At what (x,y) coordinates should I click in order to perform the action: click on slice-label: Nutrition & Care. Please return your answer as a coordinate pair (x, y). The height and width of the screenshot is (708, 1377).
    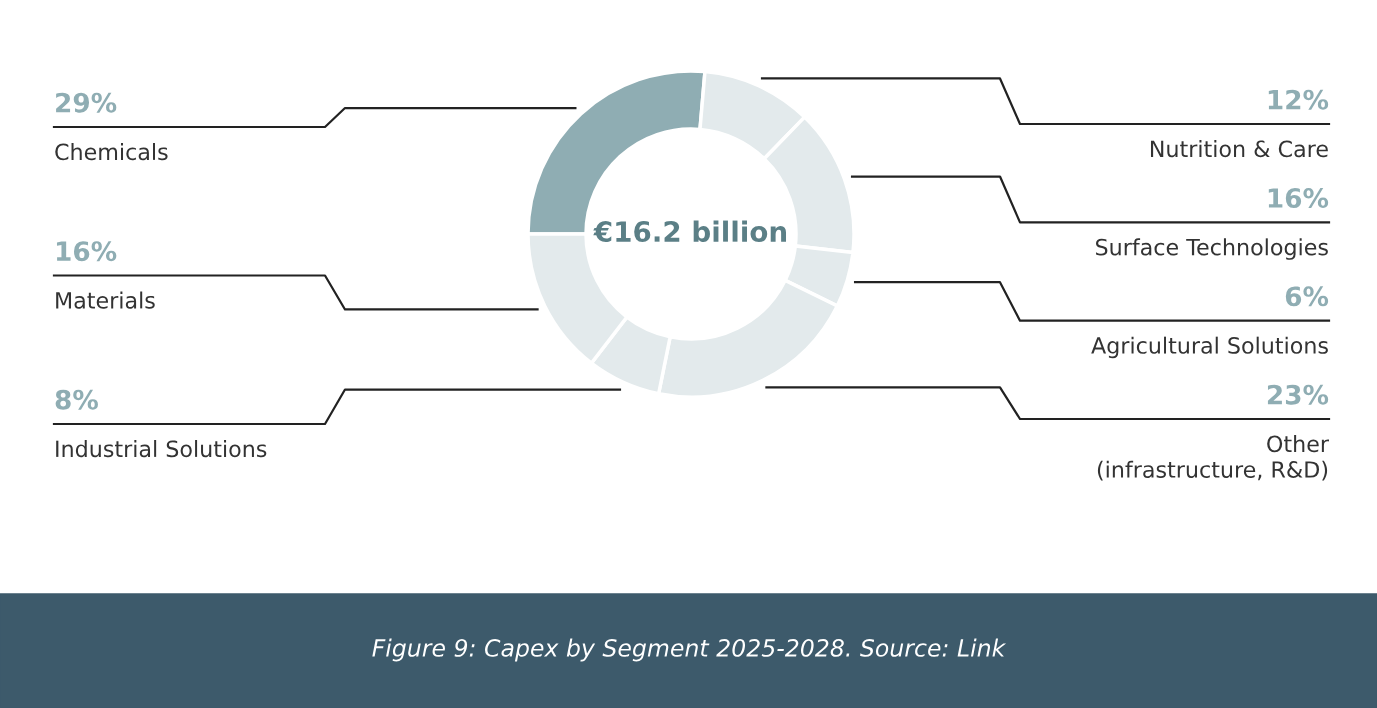
    Looking at the image, I should click on (1239, 149).